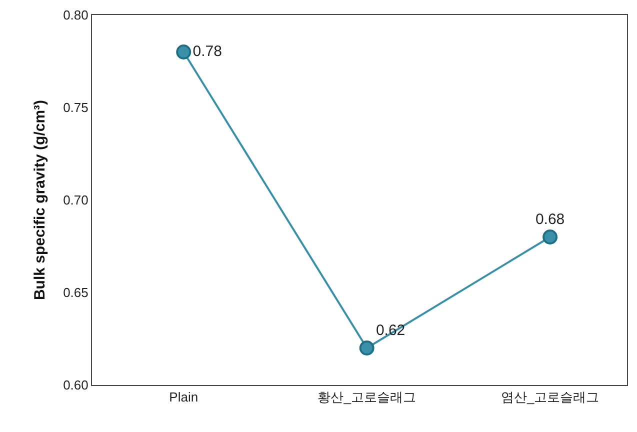  Describe the element at coordinates (75, 385) in the screenshot. I see `y-tick-label: 0.60` at that location.